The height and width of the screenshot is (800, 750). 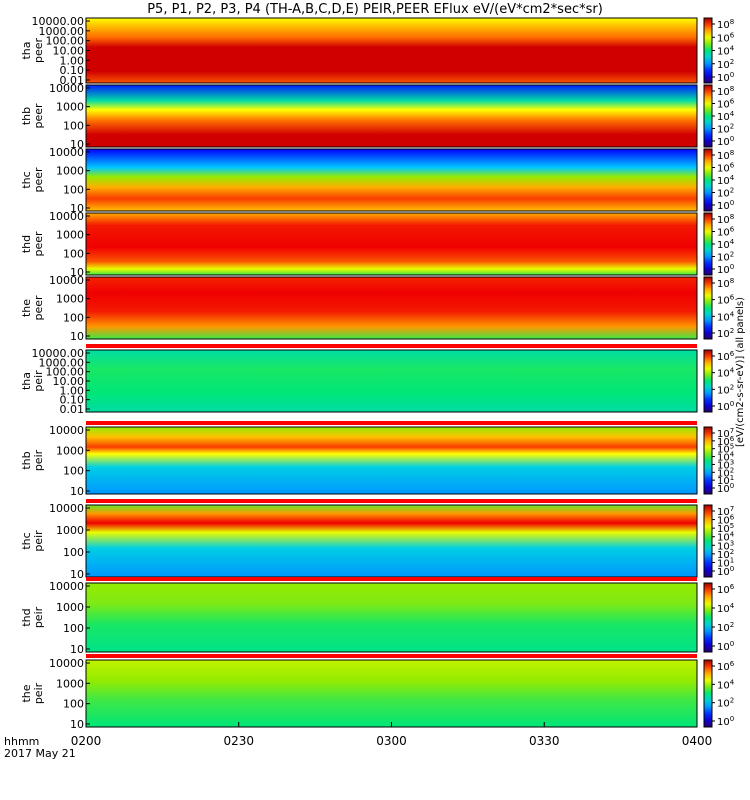 What do you see at coordinates (725, 627) in the screenshot?
I see `colorbar-tick-label-thd-peir: 10²` at bounding box center [725, 627].